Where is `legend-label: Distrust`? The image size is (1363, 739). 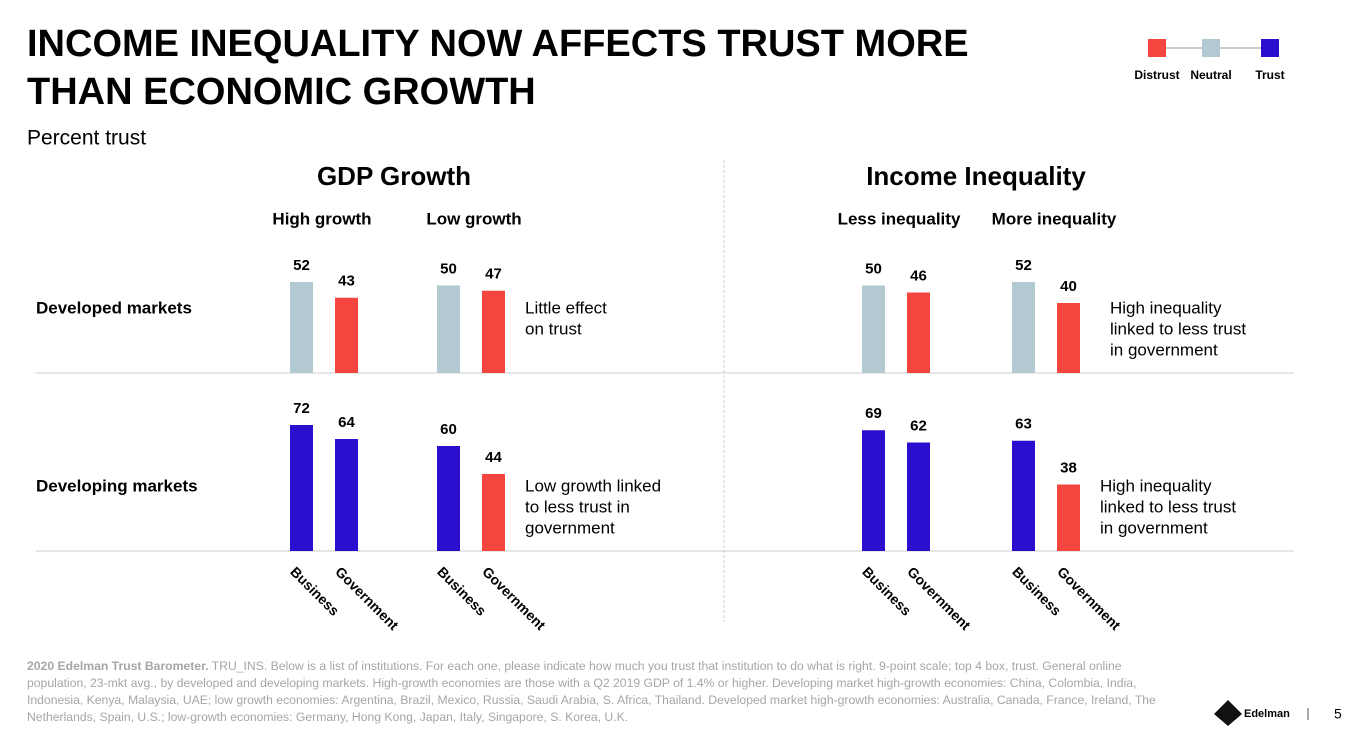
legend-label: Distrust is located at coordinates (1156, 75).